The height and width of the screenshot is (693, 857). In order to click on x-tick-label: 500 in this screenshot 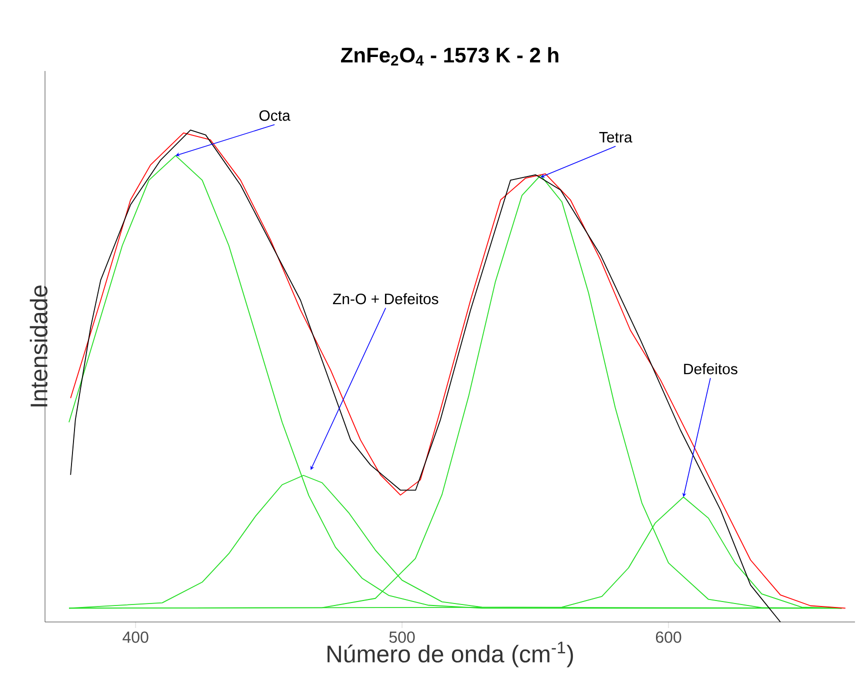, I will do `click(402, 637)`.